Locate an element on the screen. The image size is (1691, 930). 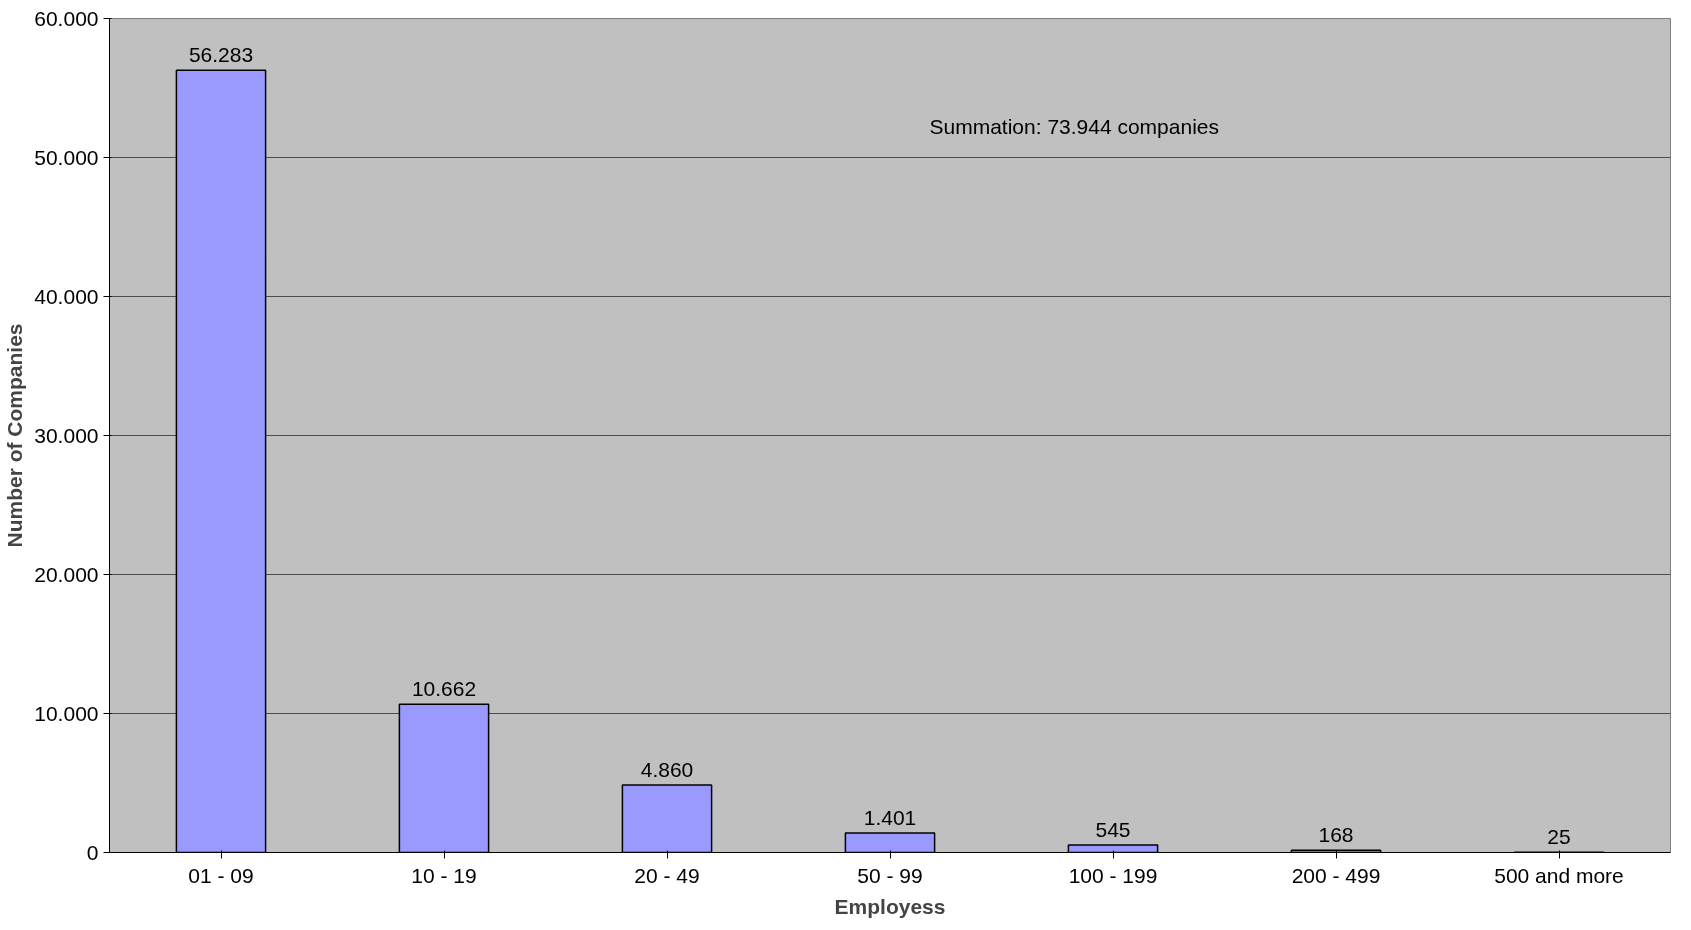
data-label: 545 is located at coordinates (1113, 829).